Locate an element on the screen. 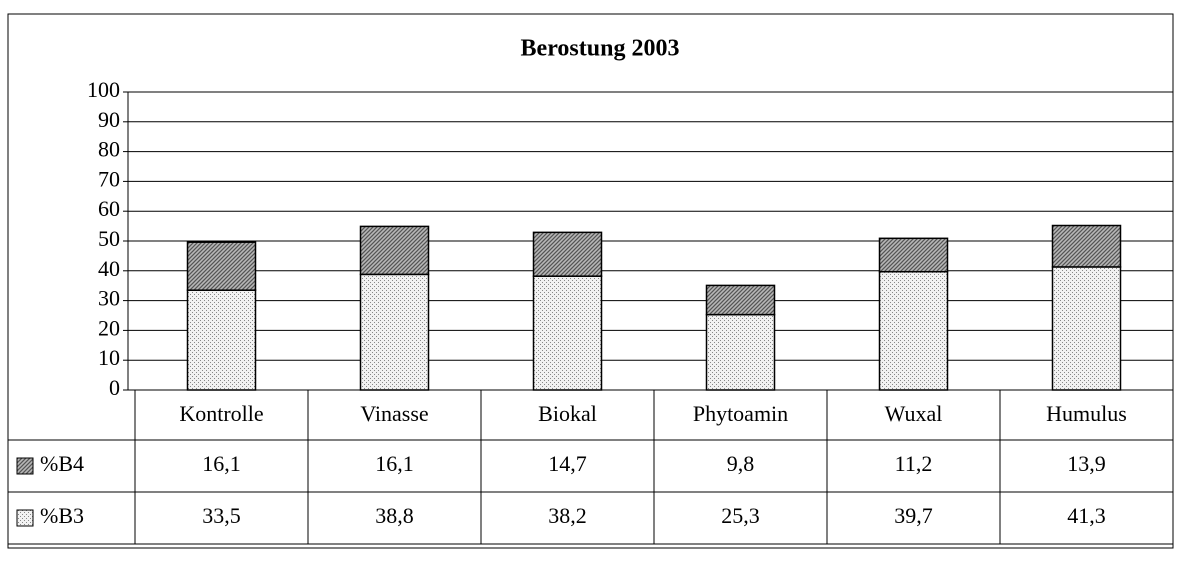 This screenshot has width=1181, height=561. value-label: 33,5 is located at coordinates (221, 515).